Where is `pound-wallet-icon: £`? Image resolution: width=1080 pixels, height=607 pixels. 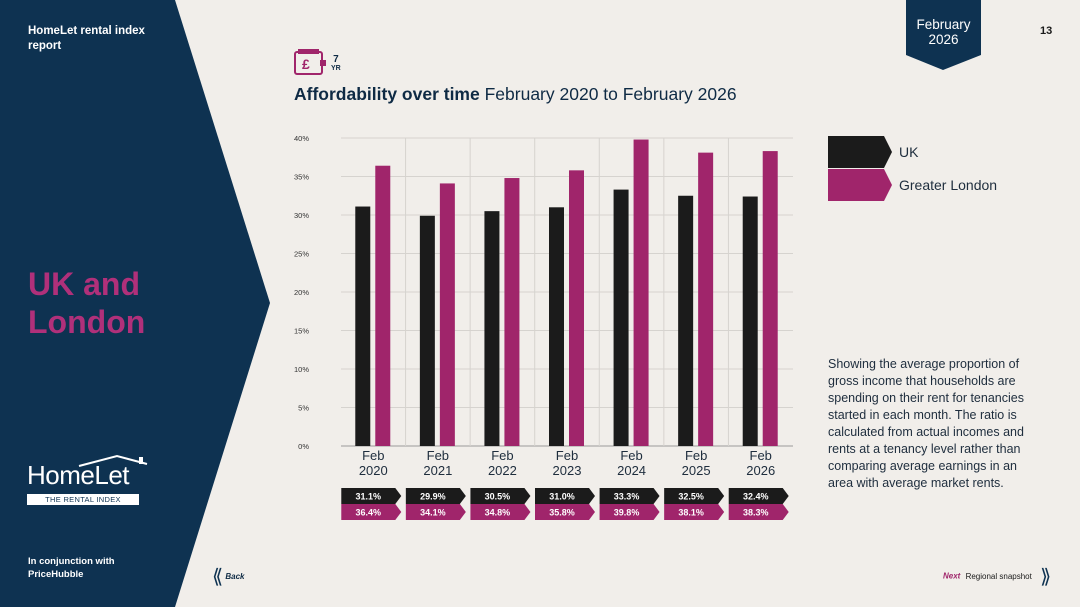 pound-wallet-icon: £ is located at coordinates (310, 62).